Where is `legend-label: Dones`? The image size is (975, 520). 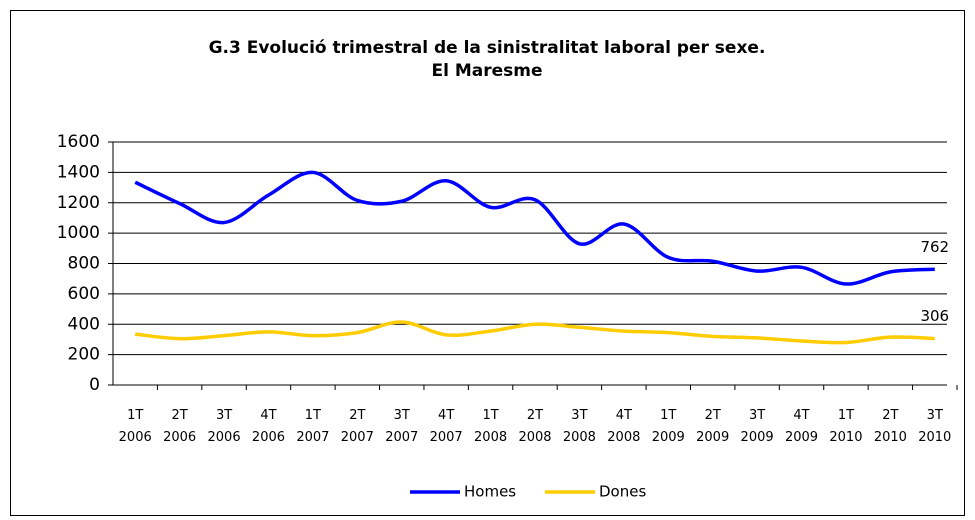 legend-label: Dones is located at coordinates (622, 492).